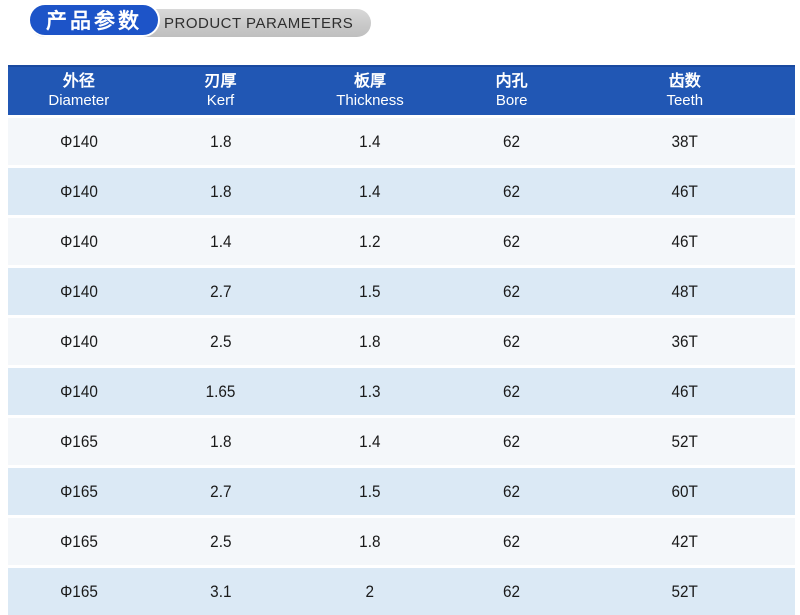  What do you see at coordinates (684, 291) in the screenshot?
I see `cell-teeth: 48T` at bounding box center [684, 291].